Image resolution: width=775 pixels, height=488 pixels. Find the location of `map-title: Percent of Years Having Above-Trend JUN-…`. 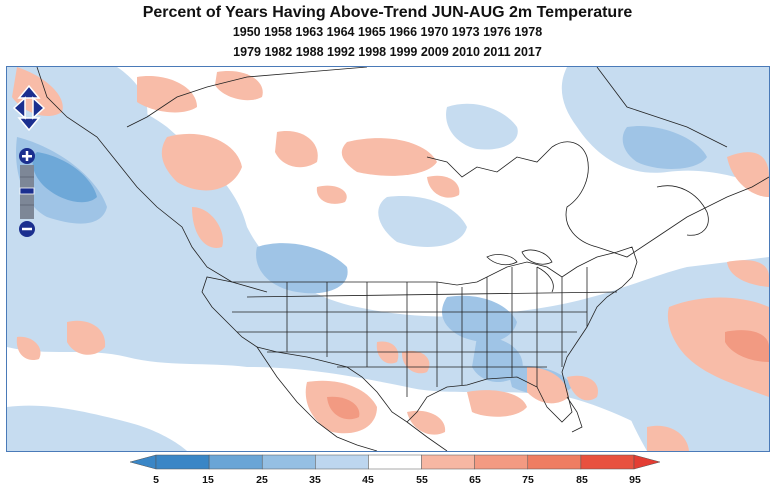

map-title: Percent of Years Having Above-Trend JUN-… is located at coordinates (387, 12).